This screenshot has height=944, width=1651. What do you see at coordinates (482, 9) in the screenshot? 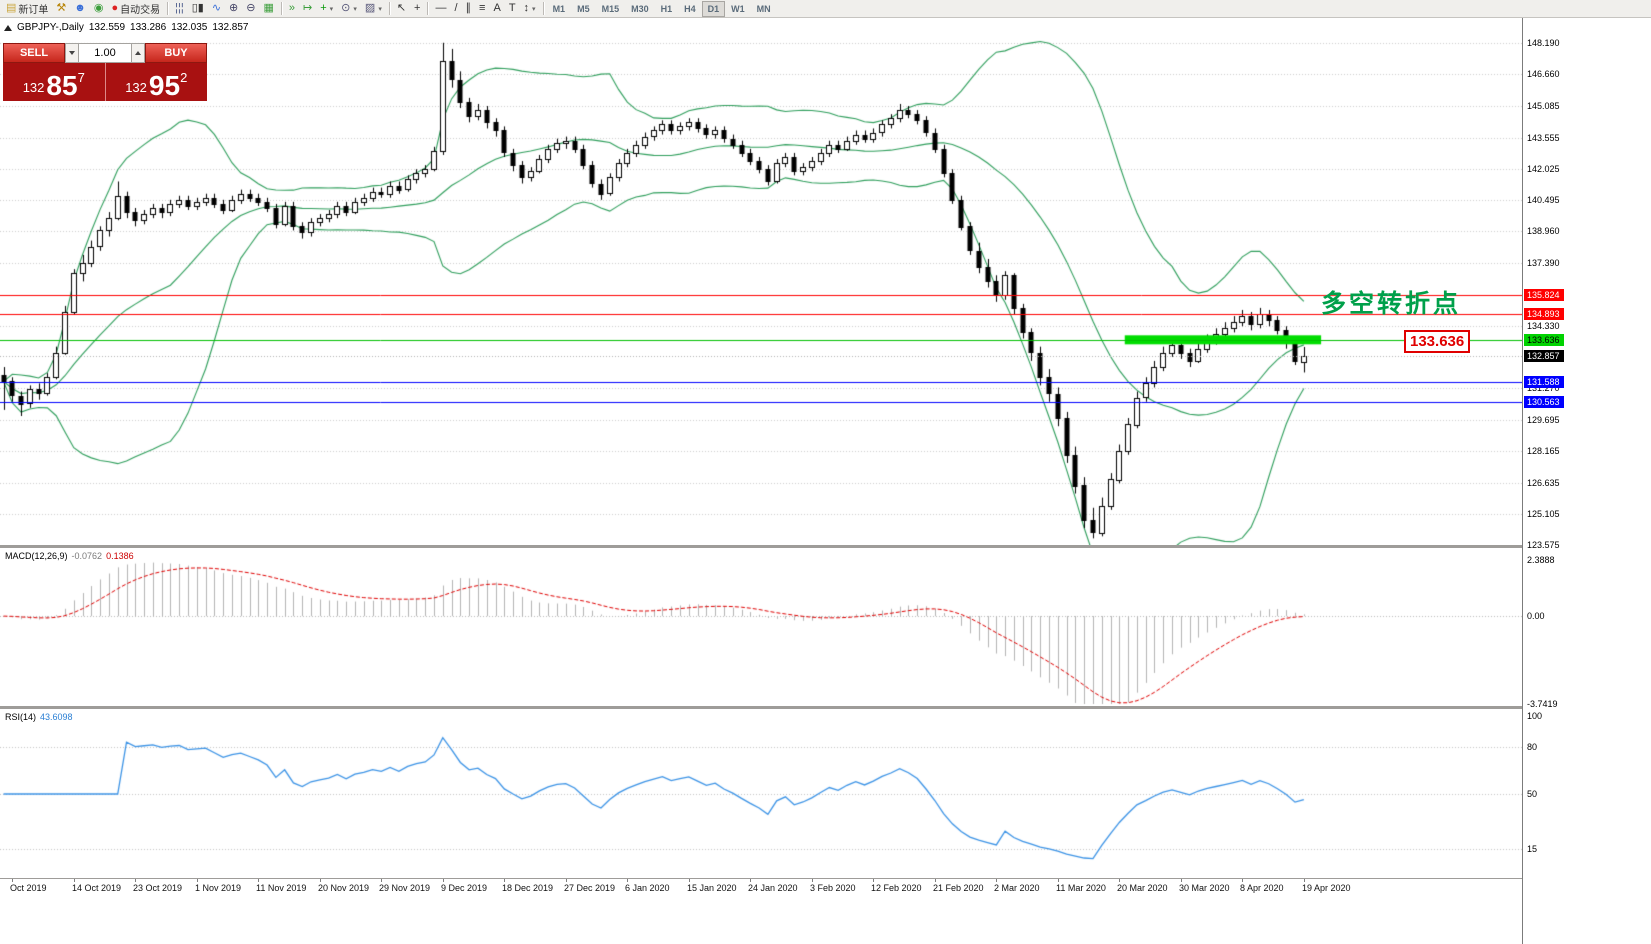
I see `fibonacci-tool-button: ≡` at bounding box center [482, 9].